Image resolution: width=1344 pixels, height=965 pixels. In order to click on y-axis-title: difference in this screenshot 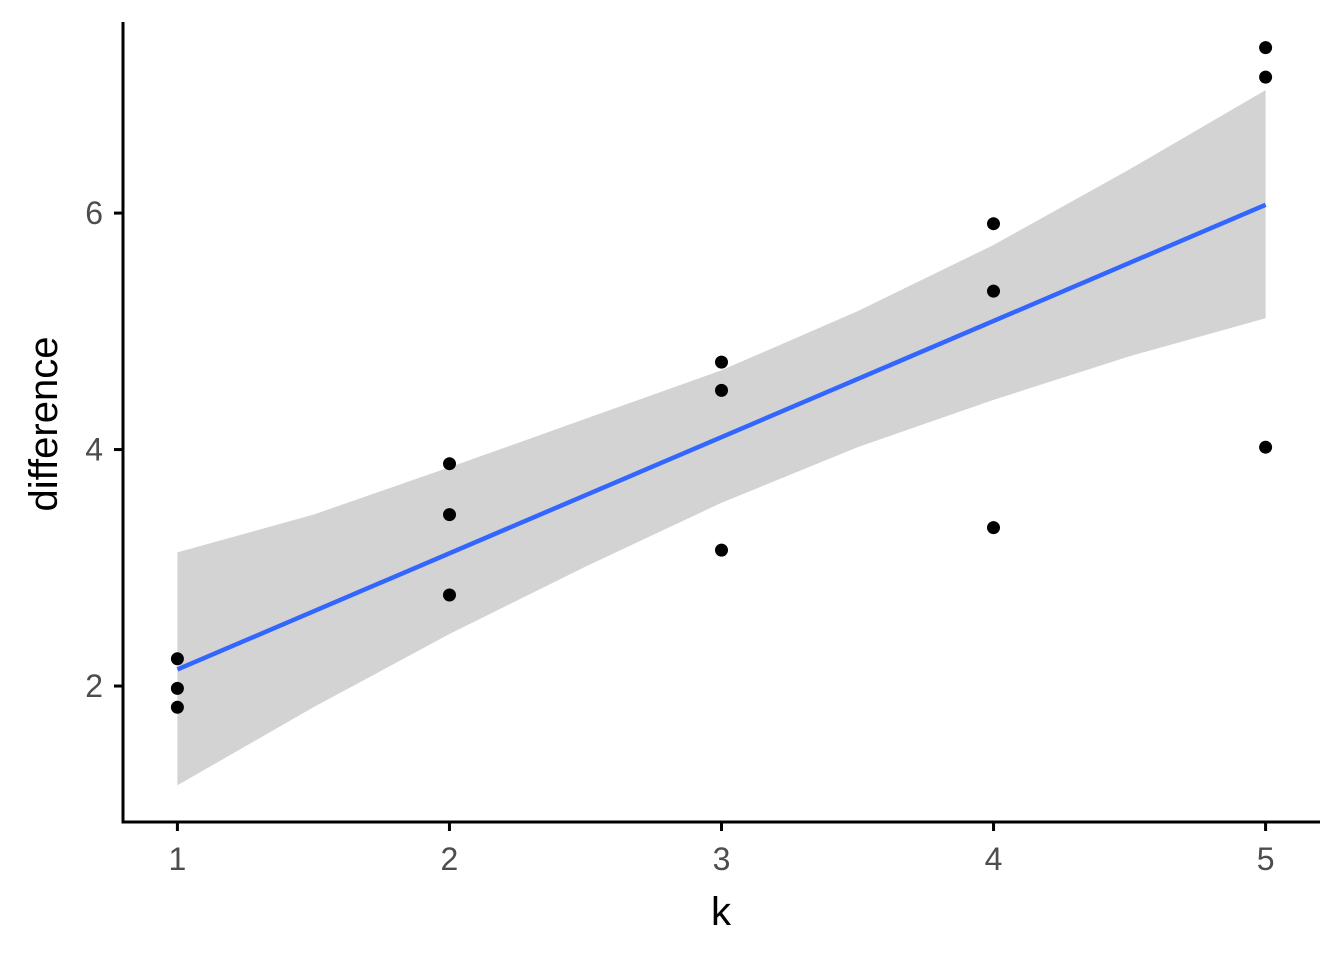, I will do `click(44, 424)`.